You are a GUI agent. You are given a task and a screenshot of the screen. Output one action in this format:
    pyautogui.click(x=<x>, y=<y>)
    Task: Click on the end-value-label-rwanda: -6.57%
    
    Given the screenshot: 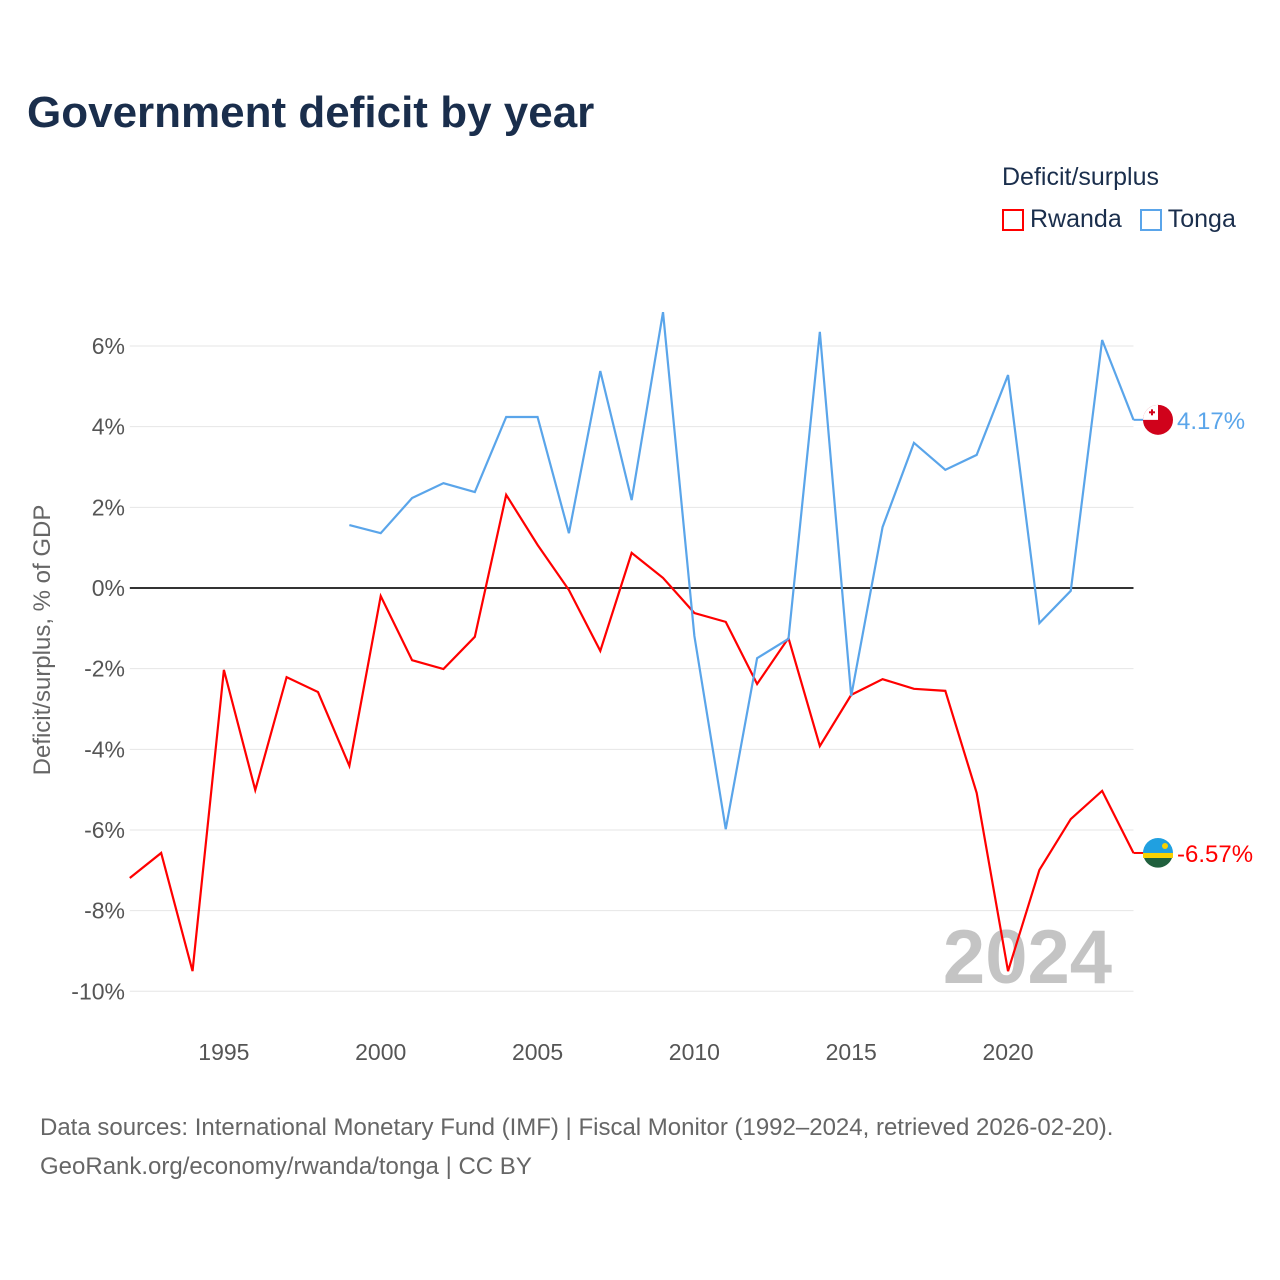 What is the action you would take?
    pyautogui.click(x=1215, y=854)
    